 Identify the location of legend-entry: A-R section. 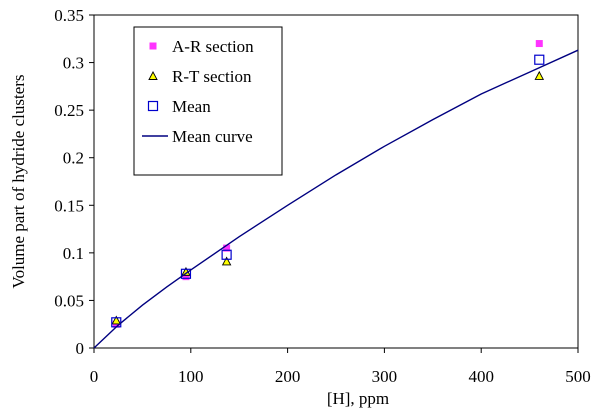
(201, 46).